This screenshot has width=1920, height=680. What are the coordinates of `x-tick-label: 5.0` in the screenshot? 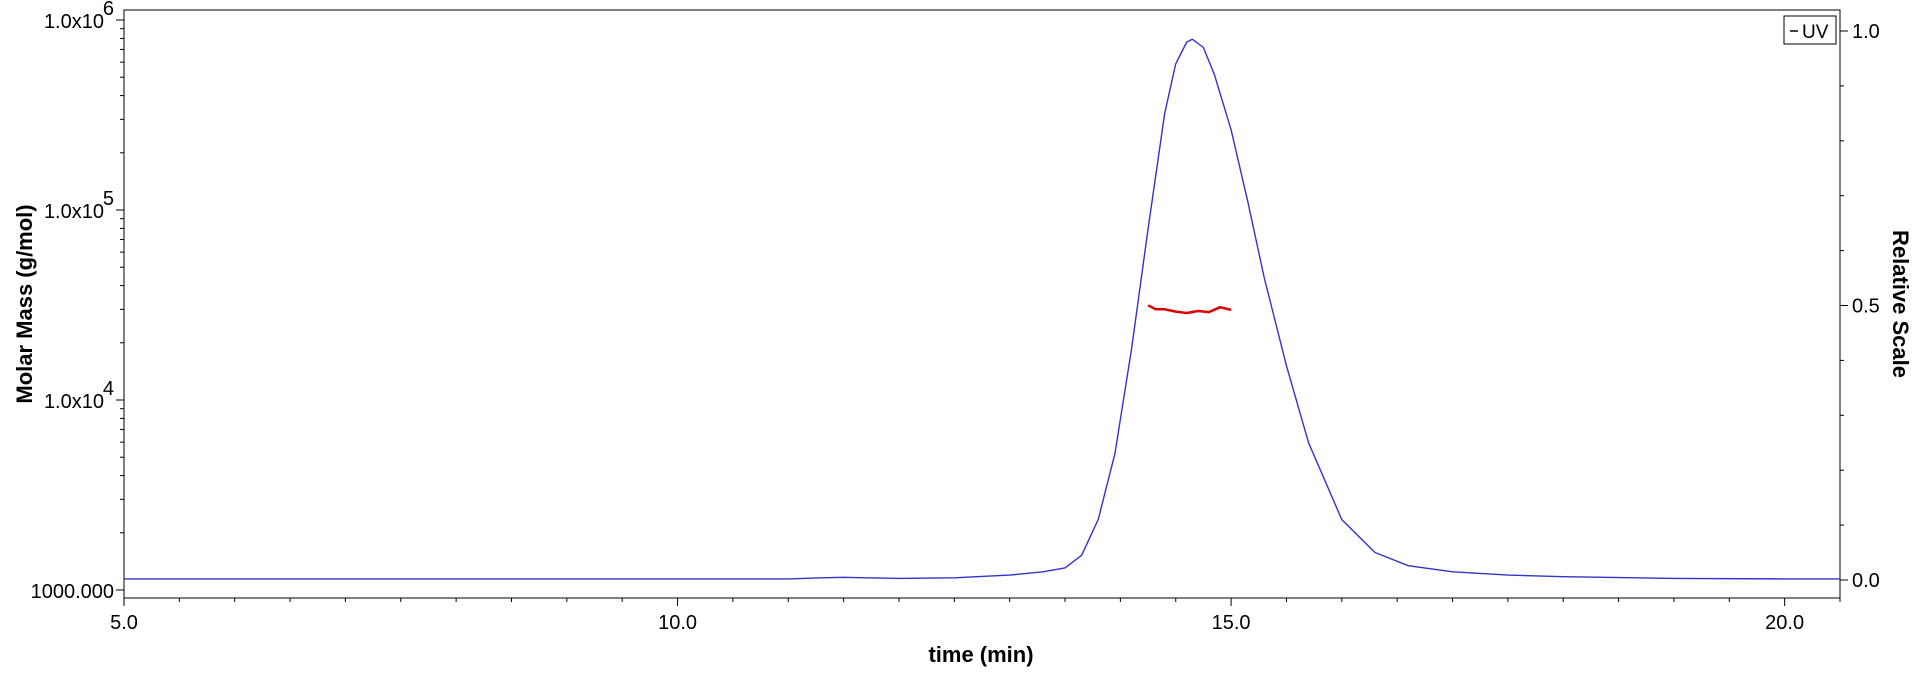 It's located at (124, 623).